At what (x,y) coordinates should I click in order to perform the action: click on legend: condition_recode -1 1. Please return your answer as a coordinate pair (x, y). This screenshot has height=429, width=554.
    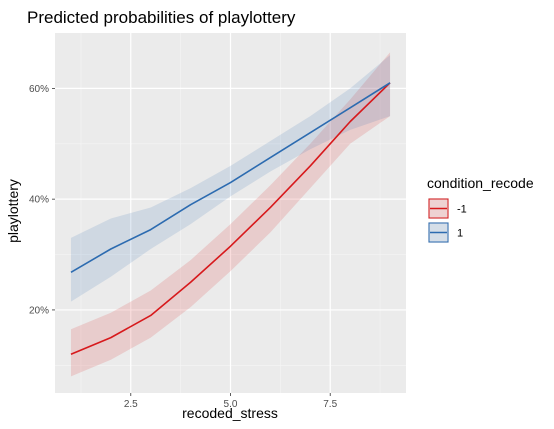
    Looking at the image, I should click on (480, 209).